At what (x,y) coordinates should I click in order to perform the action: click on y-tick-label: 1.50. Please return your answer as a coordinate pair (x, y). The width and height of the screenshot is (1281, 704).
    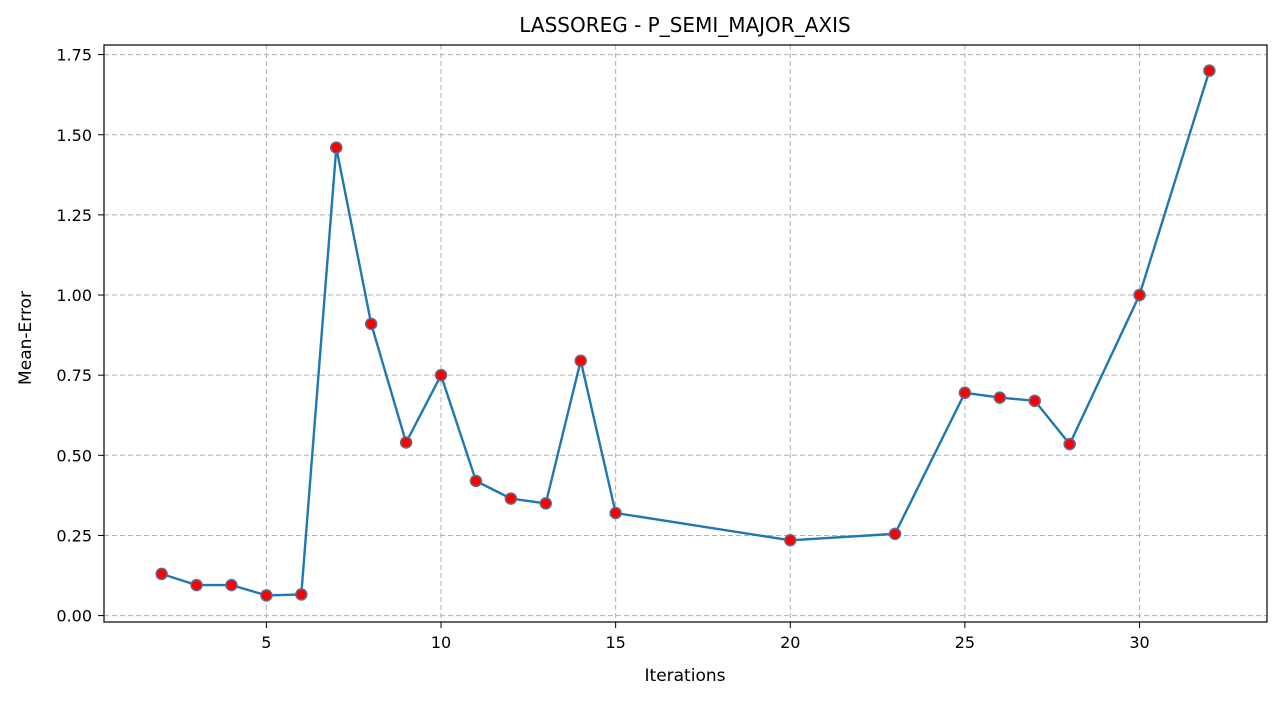
    Looking at the image, I should click on (74, 135).